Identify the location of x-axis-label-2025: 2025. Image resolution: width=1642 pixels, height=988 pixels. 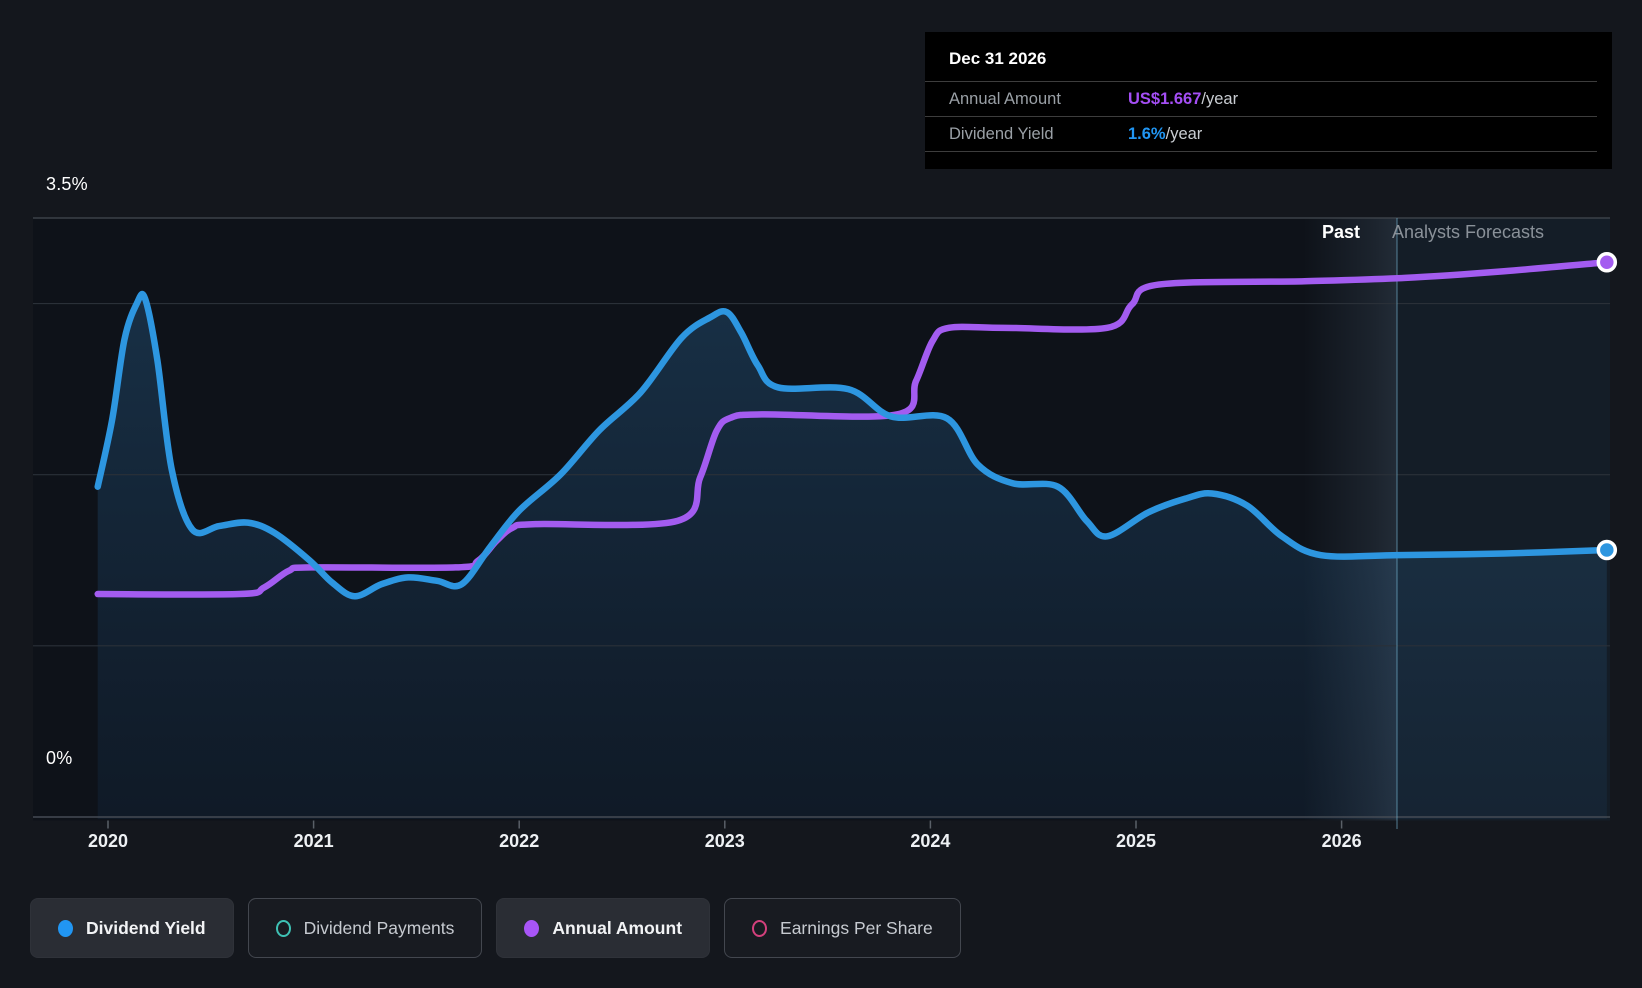
(1136, 841).